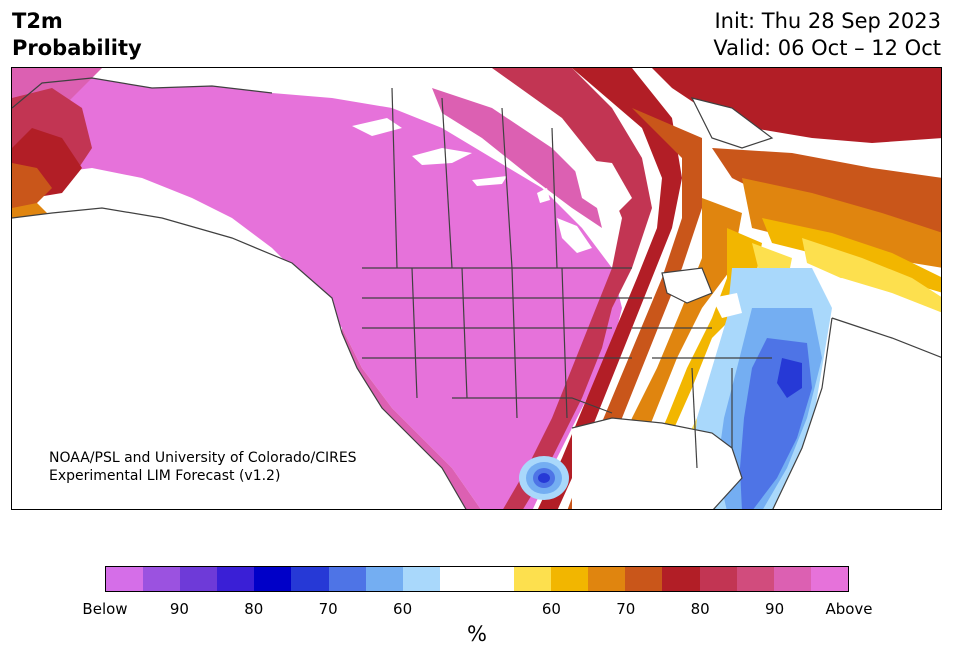 This screenshot has width=953, height=659. I want to click on map-title: T2m Probability, so click(77, 35).